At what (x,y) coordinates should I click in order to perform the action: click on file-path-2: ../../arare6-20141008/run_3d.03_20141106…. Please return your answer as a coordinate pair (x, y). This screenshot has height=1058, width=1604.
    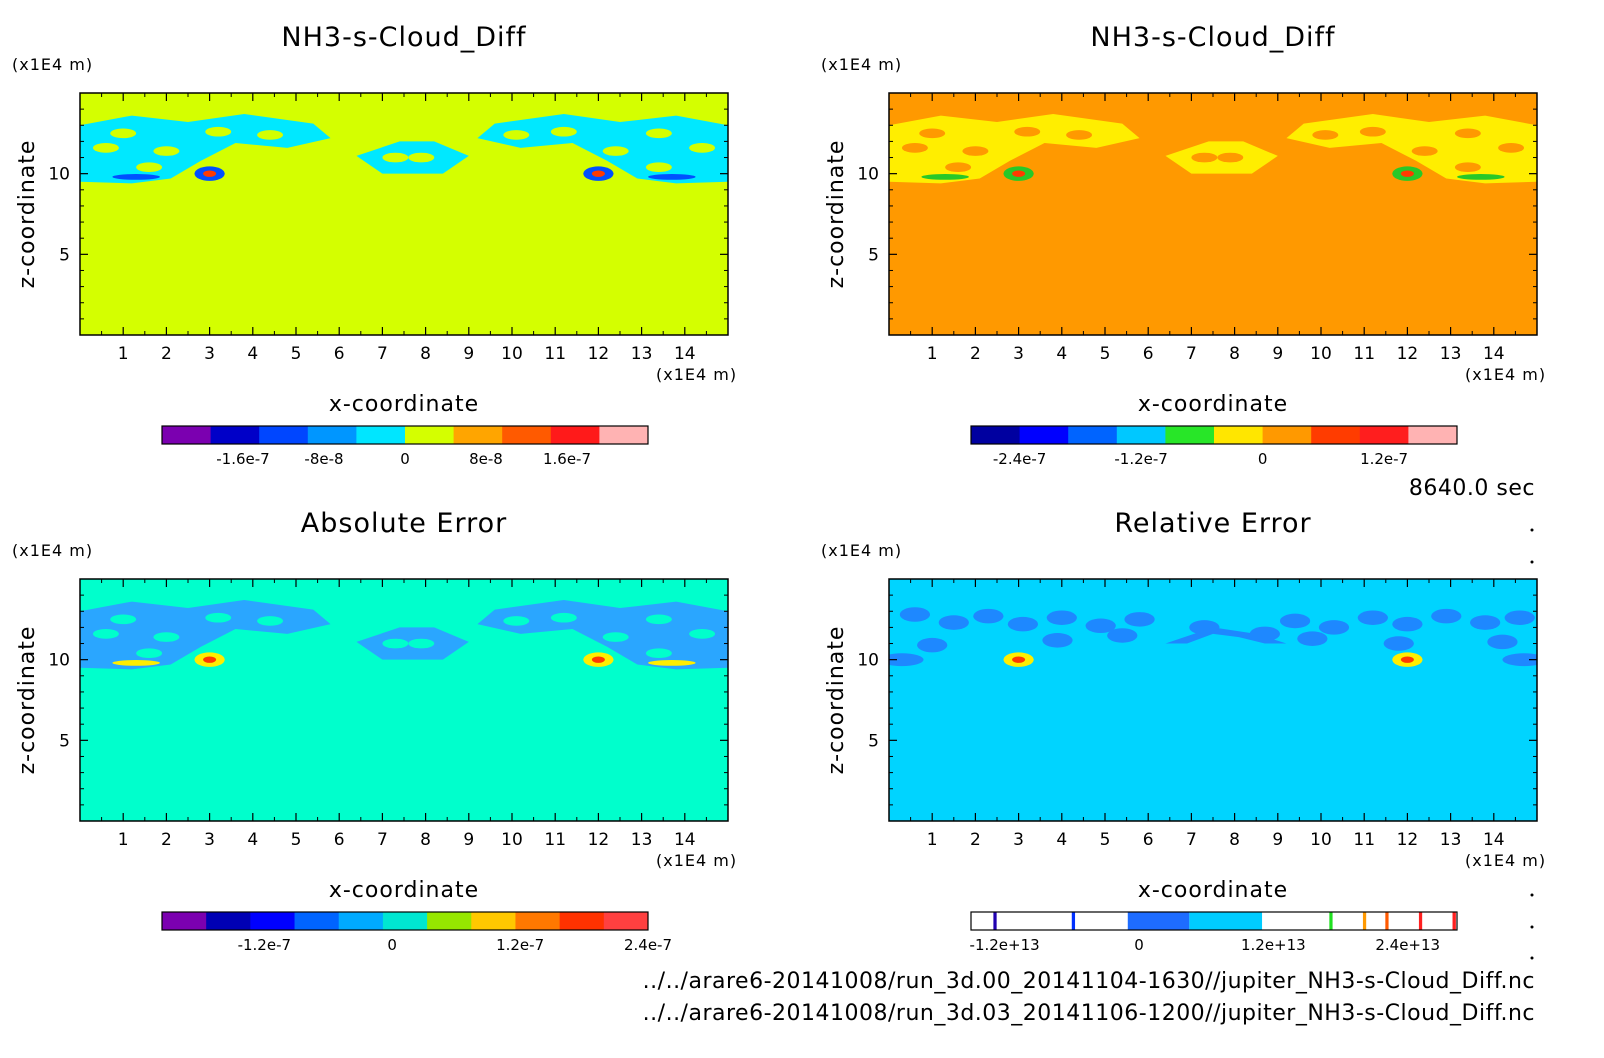
    Looking at the image, I should click on (1089, 1013).